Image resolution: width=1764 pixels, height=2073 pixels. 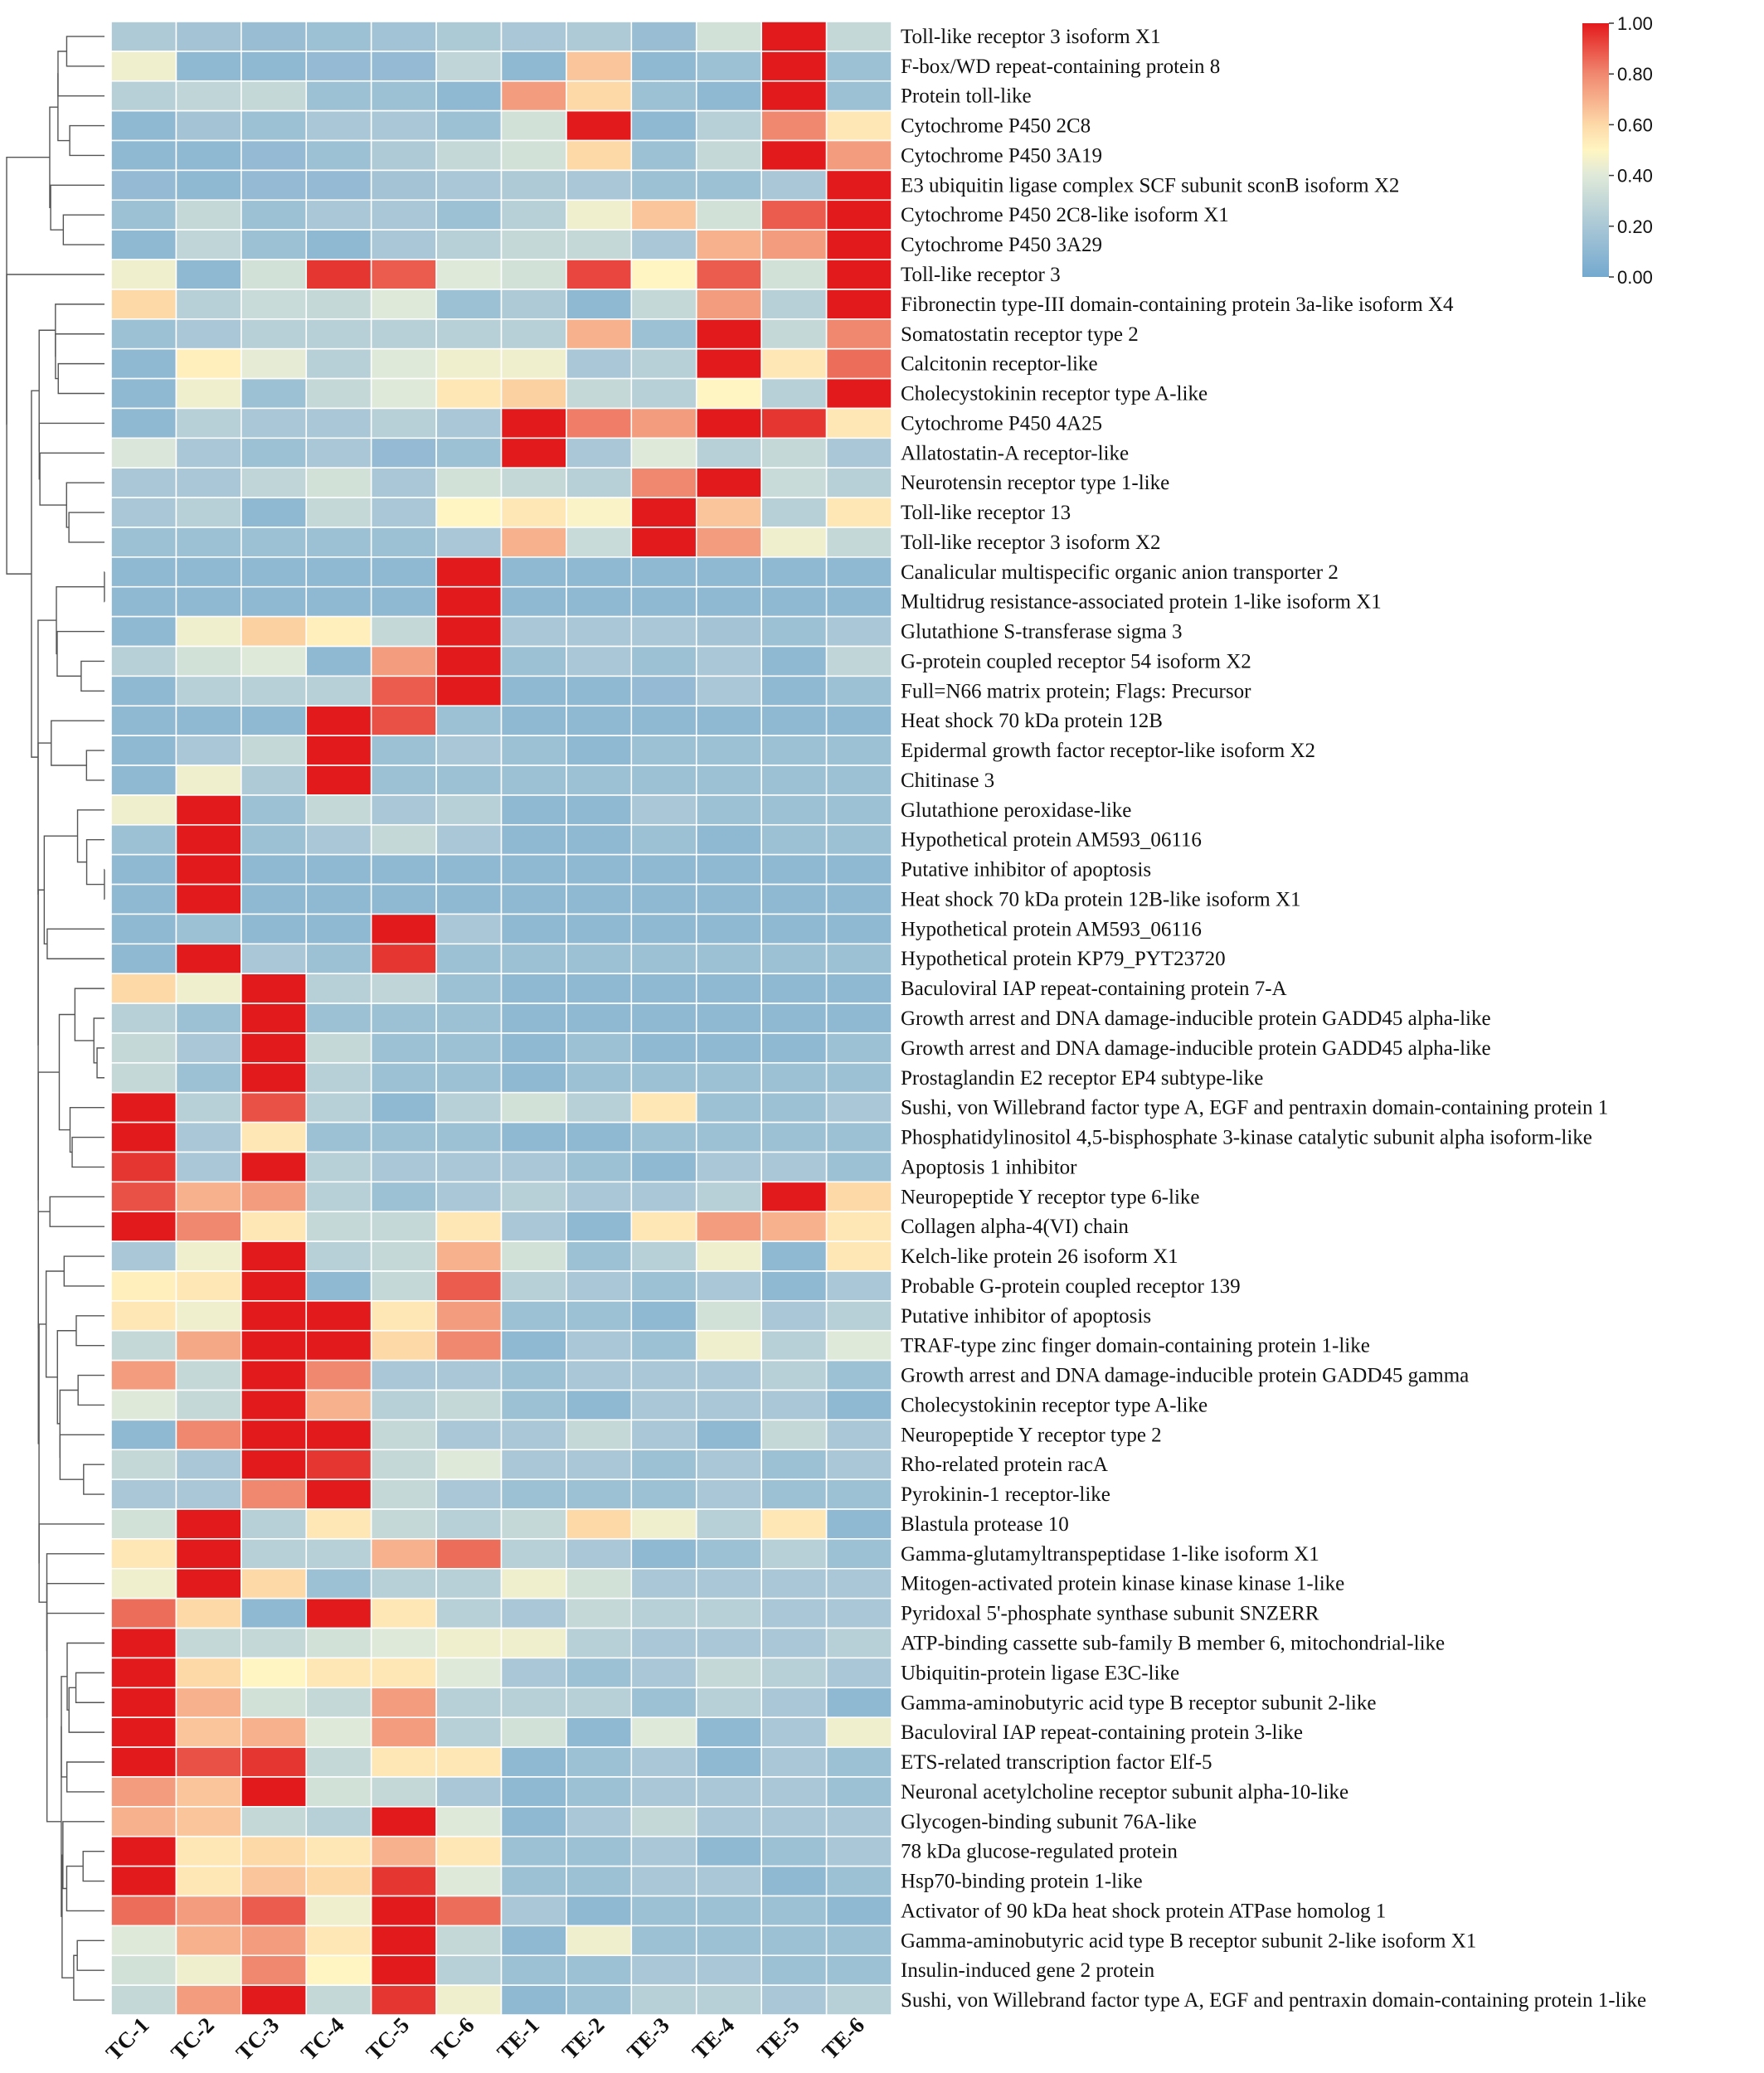 What do you see at coordinates (56, 1018) in the screenshot?
I see `row-dendrogram` at bounding box center [56, 1018].